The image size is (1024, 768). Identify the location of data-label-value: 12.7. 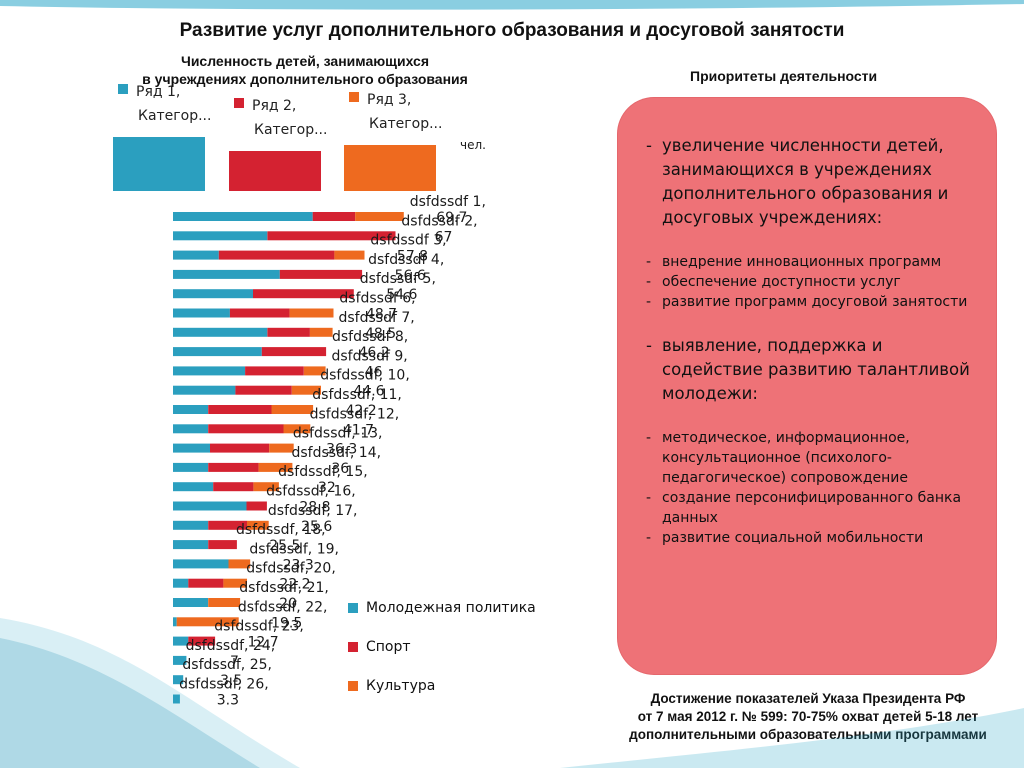
(263, 643).